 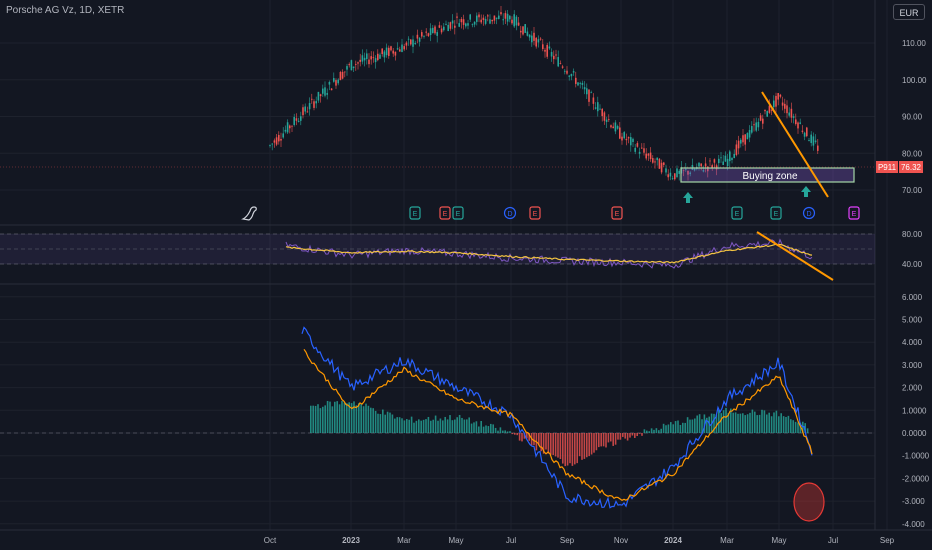 What do you see at coordinates (913, 501) in the screenshot?
I see `axis-tick-label: -3.000` at bounding box center [913, 501].